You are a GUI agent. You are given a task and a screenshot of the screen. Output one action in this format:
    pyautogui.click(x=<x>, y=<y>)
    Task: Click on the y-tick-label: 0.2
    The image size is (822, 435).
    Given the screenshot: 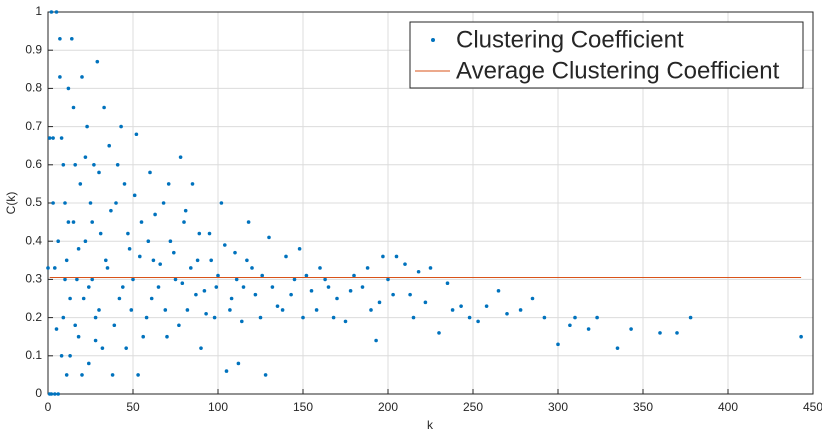 What is the action you would take?
    pyautogui.click(x=33, y=317)
    